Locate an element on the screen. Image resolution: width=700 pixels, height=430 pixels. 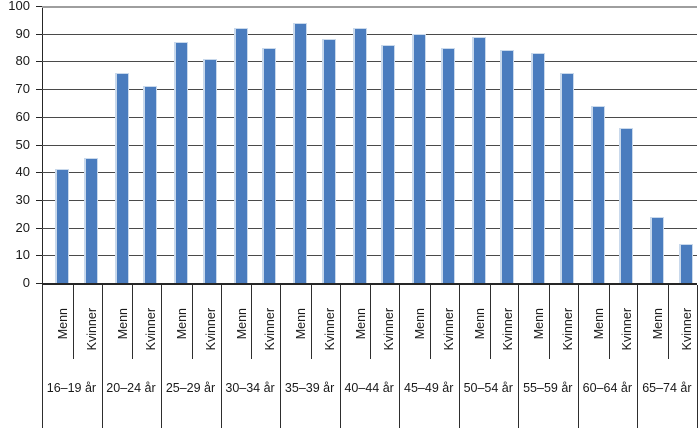
bar-kvinner-30-34-år is located at coordinates (269, 165).